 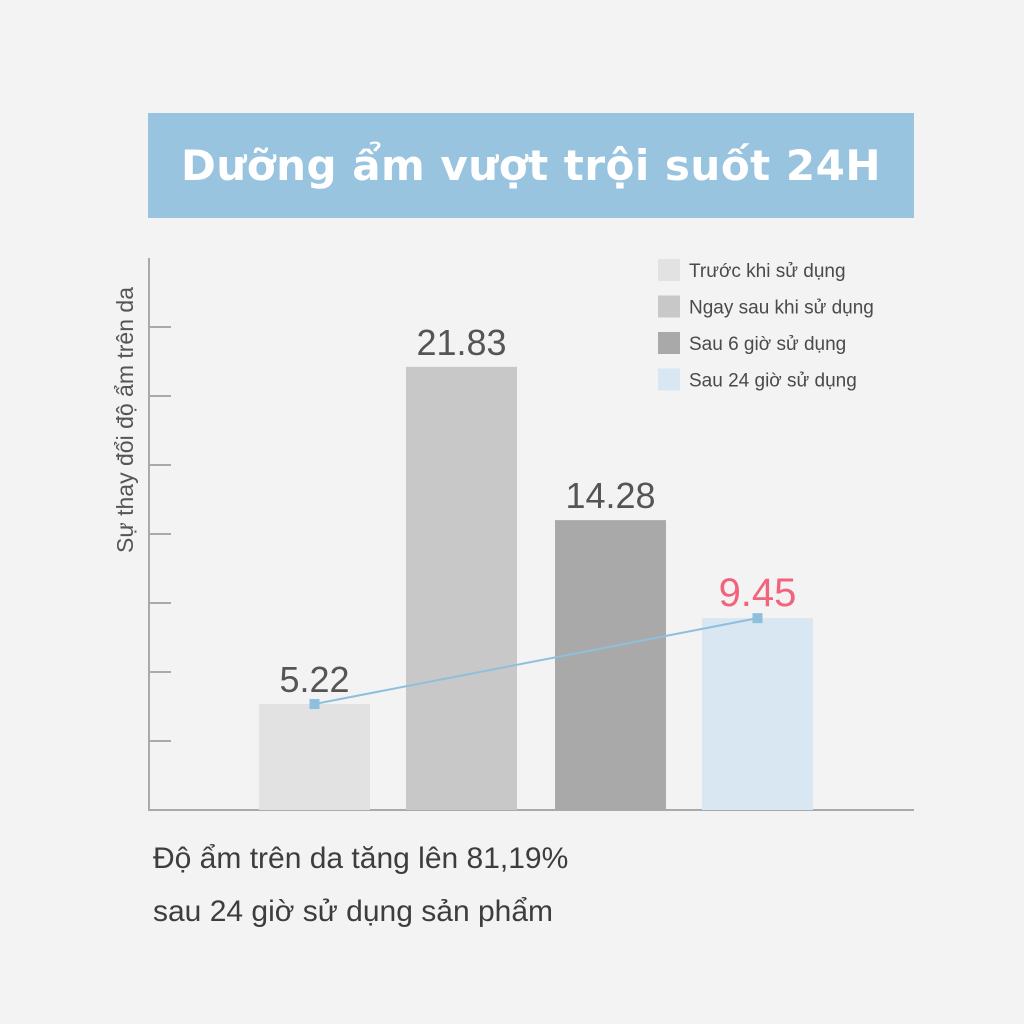 What do you see at coordinates (773, 381) in the screenshot?
I see `legend-label-4: Sau 24 giờ sử dụng` at bounding box center [773, 381].